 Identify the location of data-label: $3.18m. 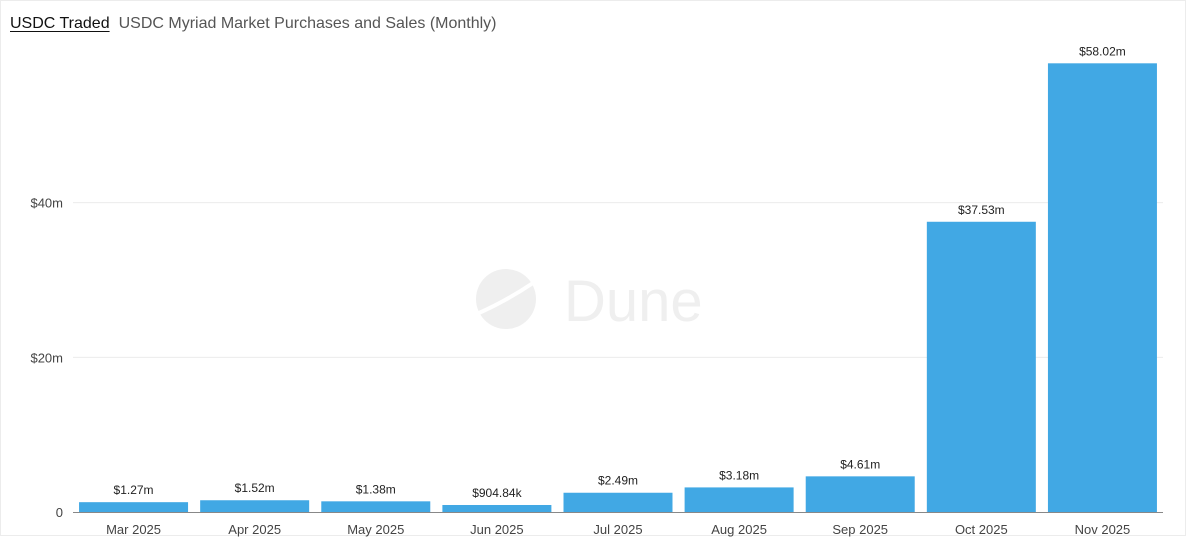
(739, 475).